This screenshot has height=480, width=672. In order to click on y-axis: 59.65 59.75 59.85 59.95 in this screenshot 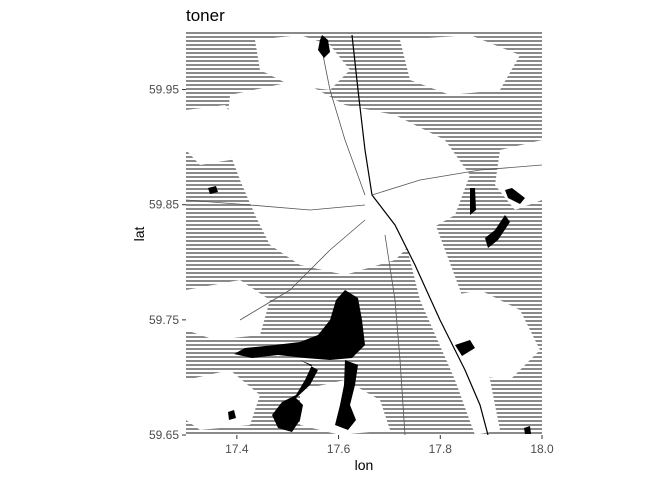, I will do `click(167, 262)`.